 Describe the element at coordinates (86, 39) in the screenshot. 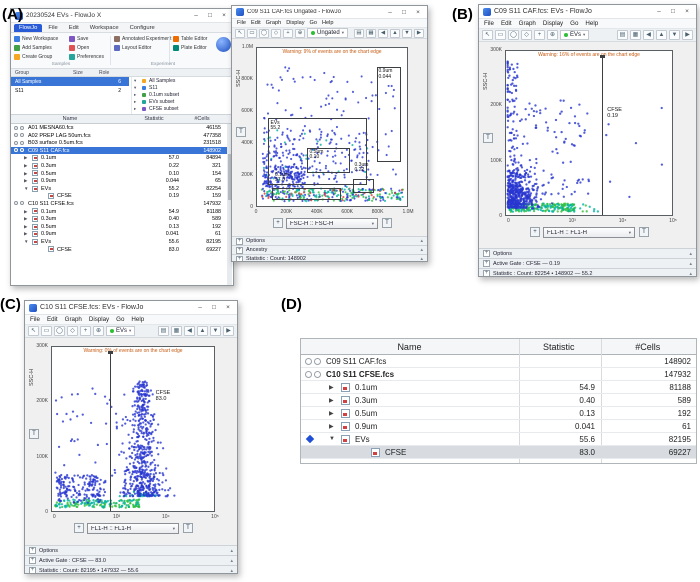

I see `ribbon-button-save: Save` at that location.